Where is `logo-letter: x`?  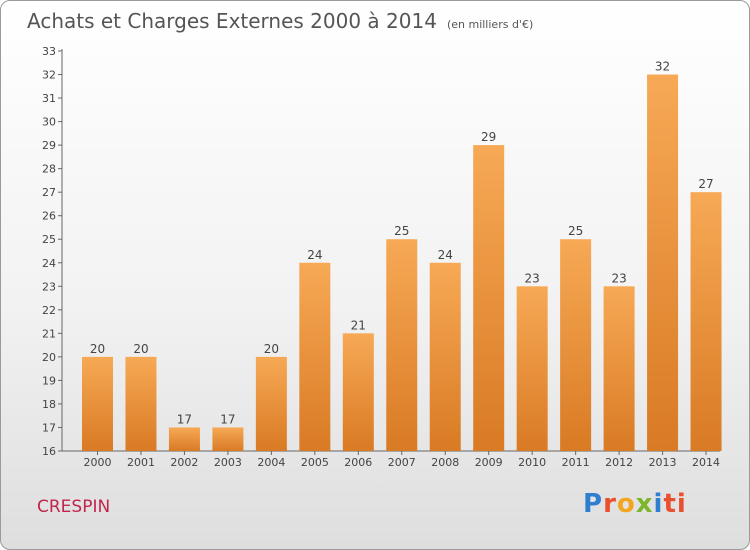
logo-letter: x is located at coordinates (644, 504).